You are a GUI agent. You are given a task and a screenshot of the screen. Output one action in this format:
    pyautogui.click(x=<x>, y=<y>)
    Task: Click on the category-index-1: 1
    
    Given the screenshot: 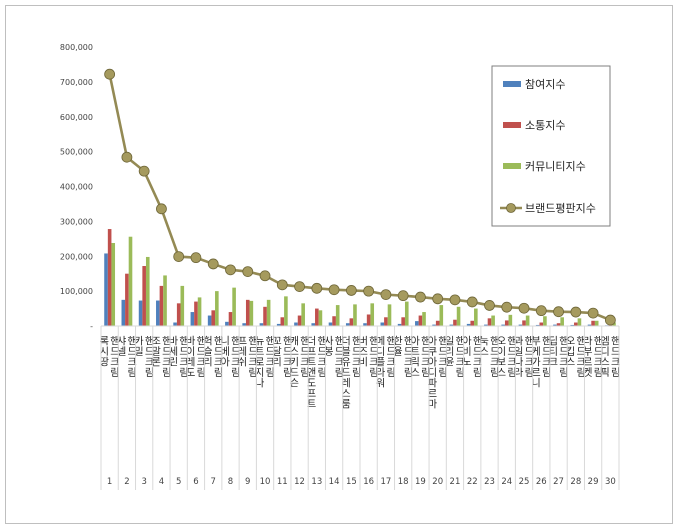 What is the action you would take?
    pyautogui.click(x=109, y=482)
    